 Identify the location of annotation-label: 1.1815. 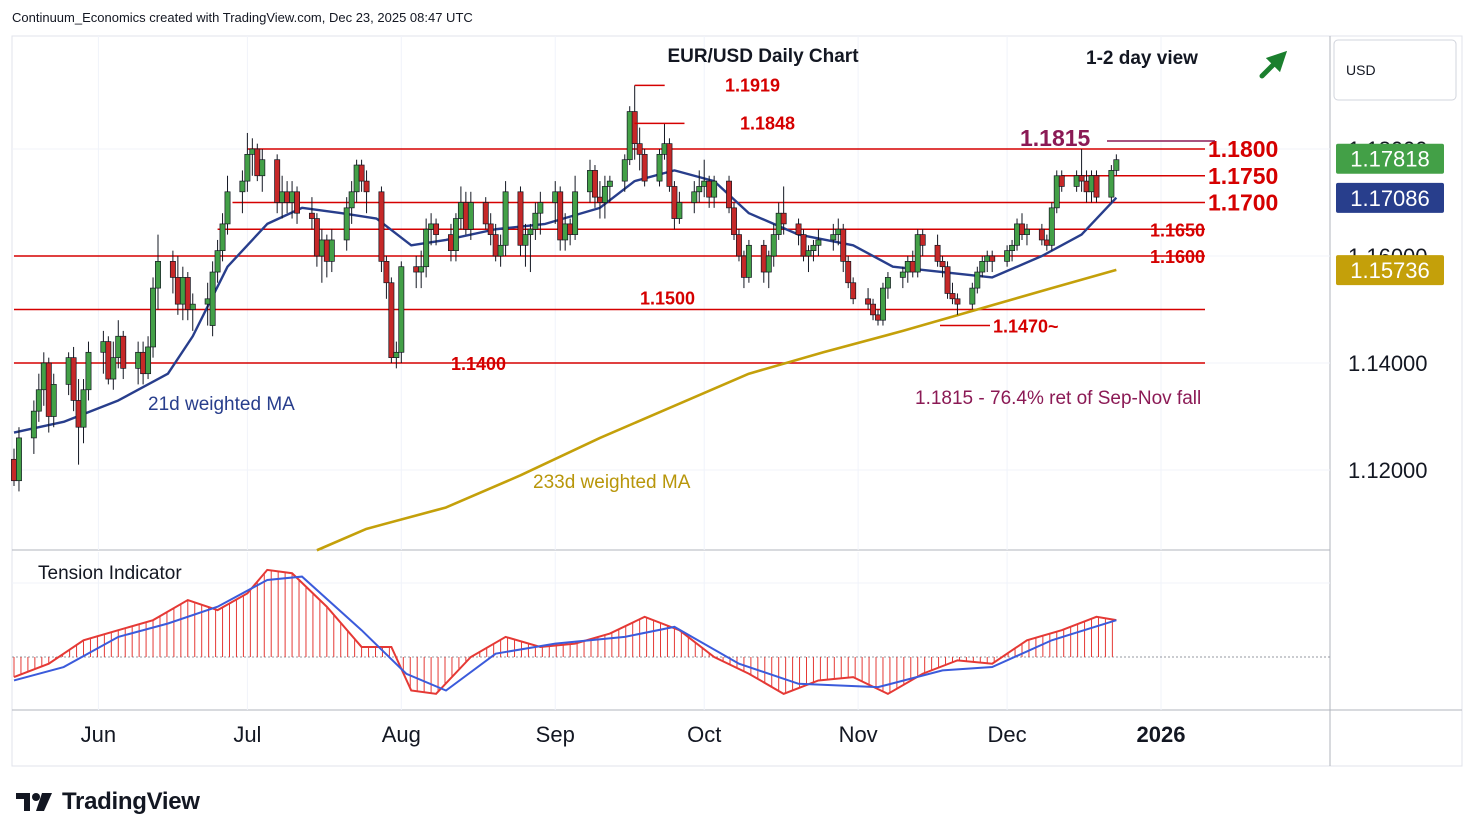
(1055, 138).